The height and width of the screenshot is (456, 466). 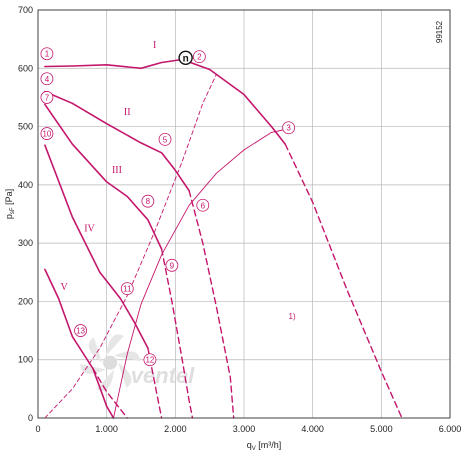 I want to click on speed-marker-label: n, so click(x=186, y=58).